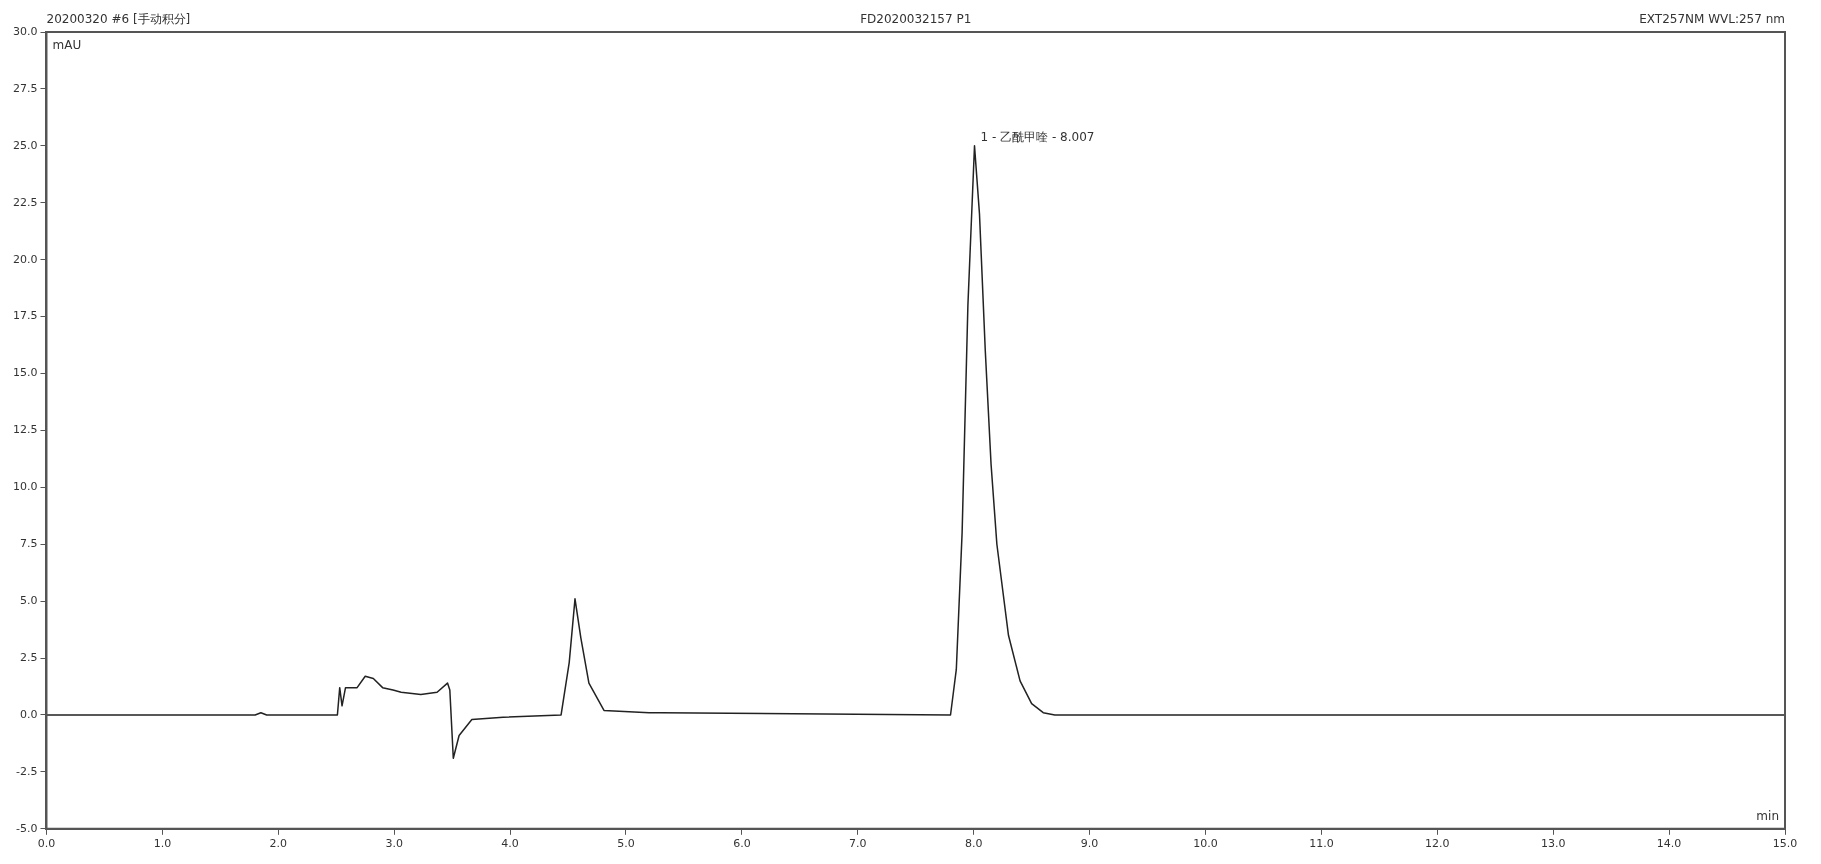  I want to click on x-tick-label: 5.0, so click(626, 844).